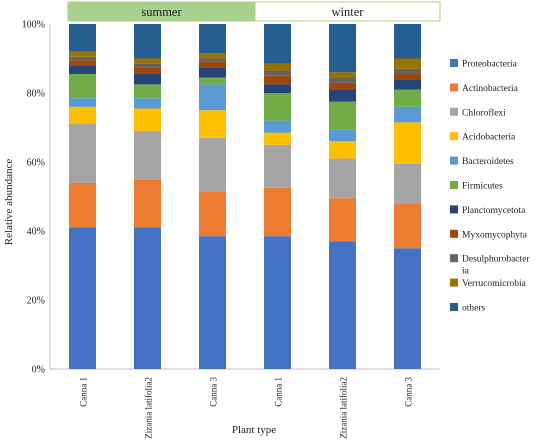  What do you see at coordinates (476, 186) in the screenshot?
I see `legend-item: Firmicutes` at bounding box center [476, 186].